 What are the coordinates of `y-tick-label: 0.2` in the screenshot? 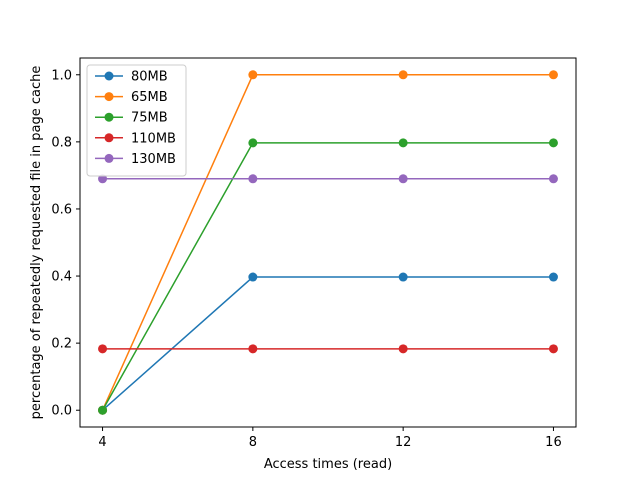 It's located at (61, 344).